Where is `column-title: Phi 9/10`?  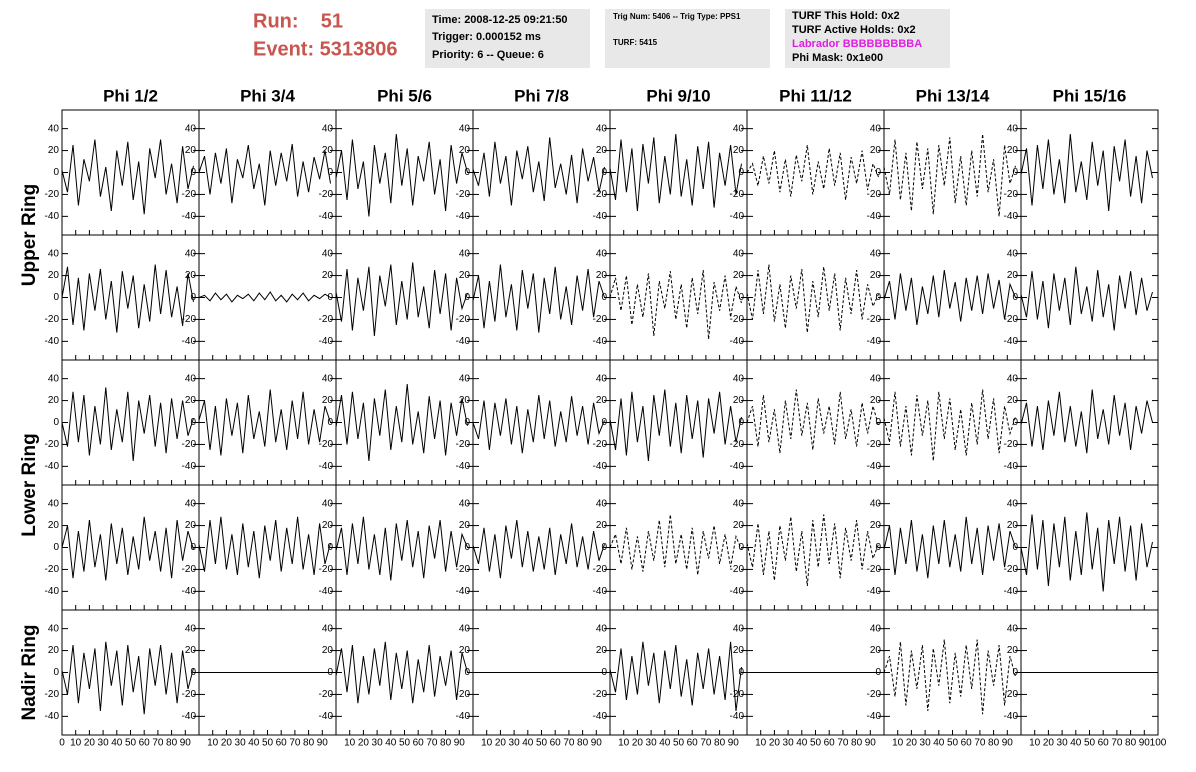
column-title: Phi 9/10 is located at coordinates (678, 95).